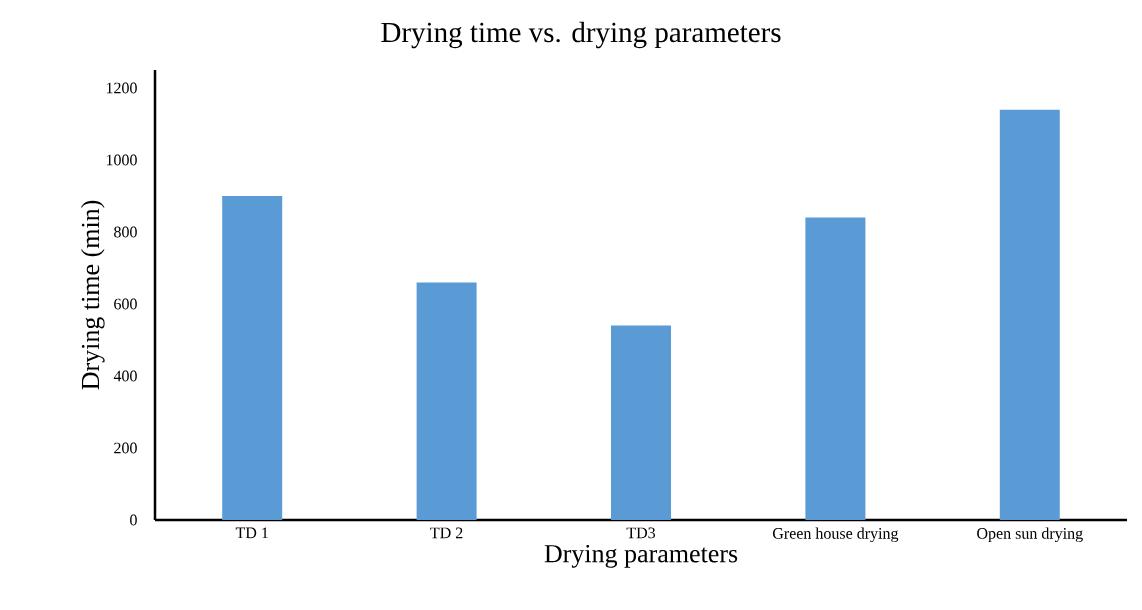 The height and width of the screenshot is (610, 1142). What do you see at coordinates (121, 160) in the screenshot?
I see `y-tick-label: 1000` at bounding box center [121, 160].